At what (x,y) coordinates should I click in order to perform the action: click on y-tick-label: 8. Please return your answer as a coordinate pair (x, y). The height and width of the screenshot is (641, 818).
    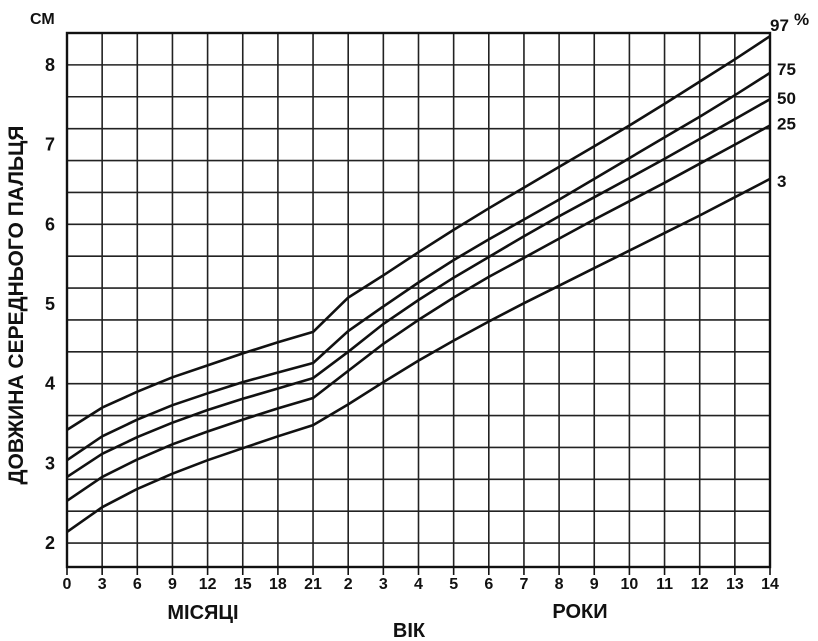
    Looking at the image, I should click on (50, 65).